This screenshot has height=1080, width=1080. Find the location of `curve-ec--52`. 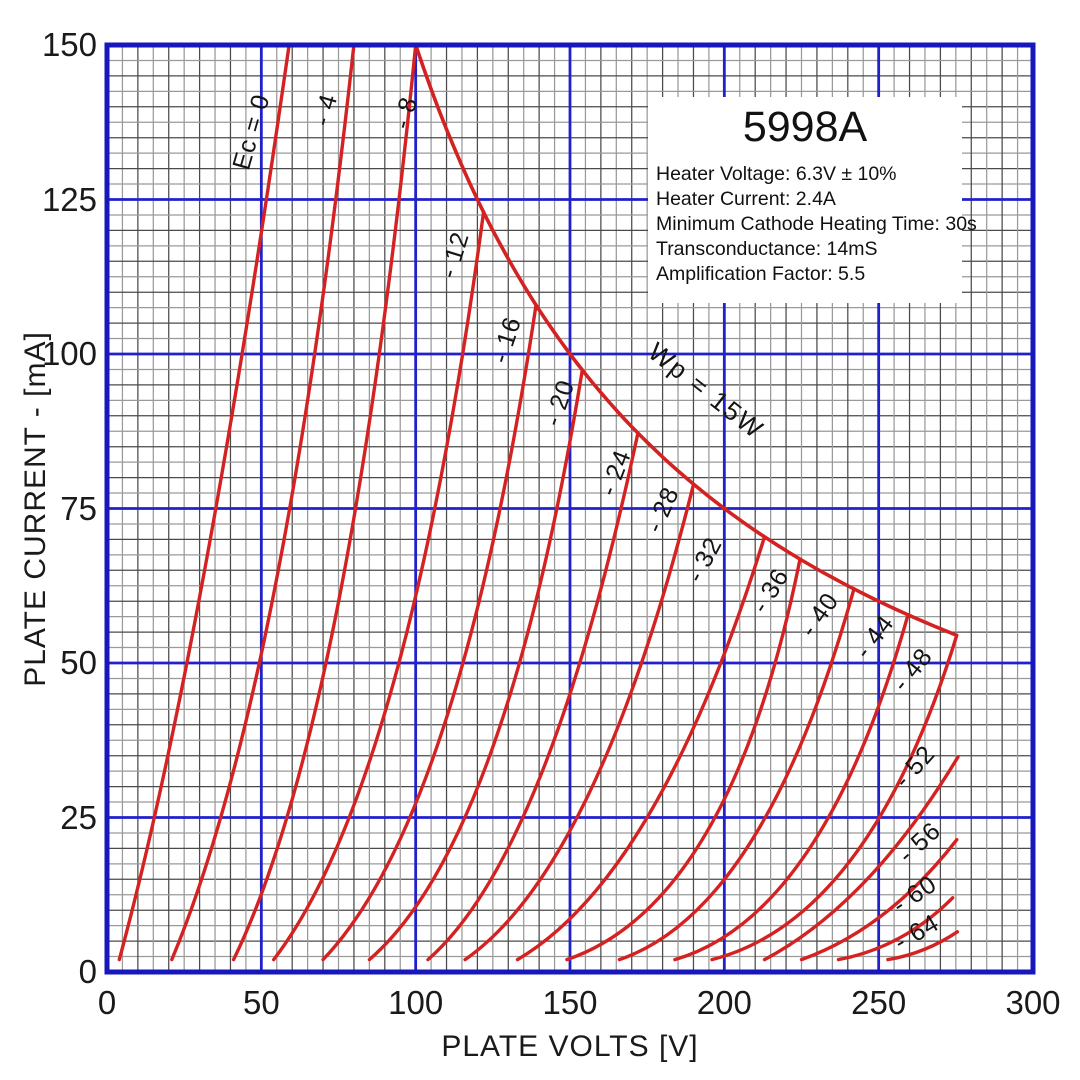

curve-ec--52 is located at coordinates (861, 858).